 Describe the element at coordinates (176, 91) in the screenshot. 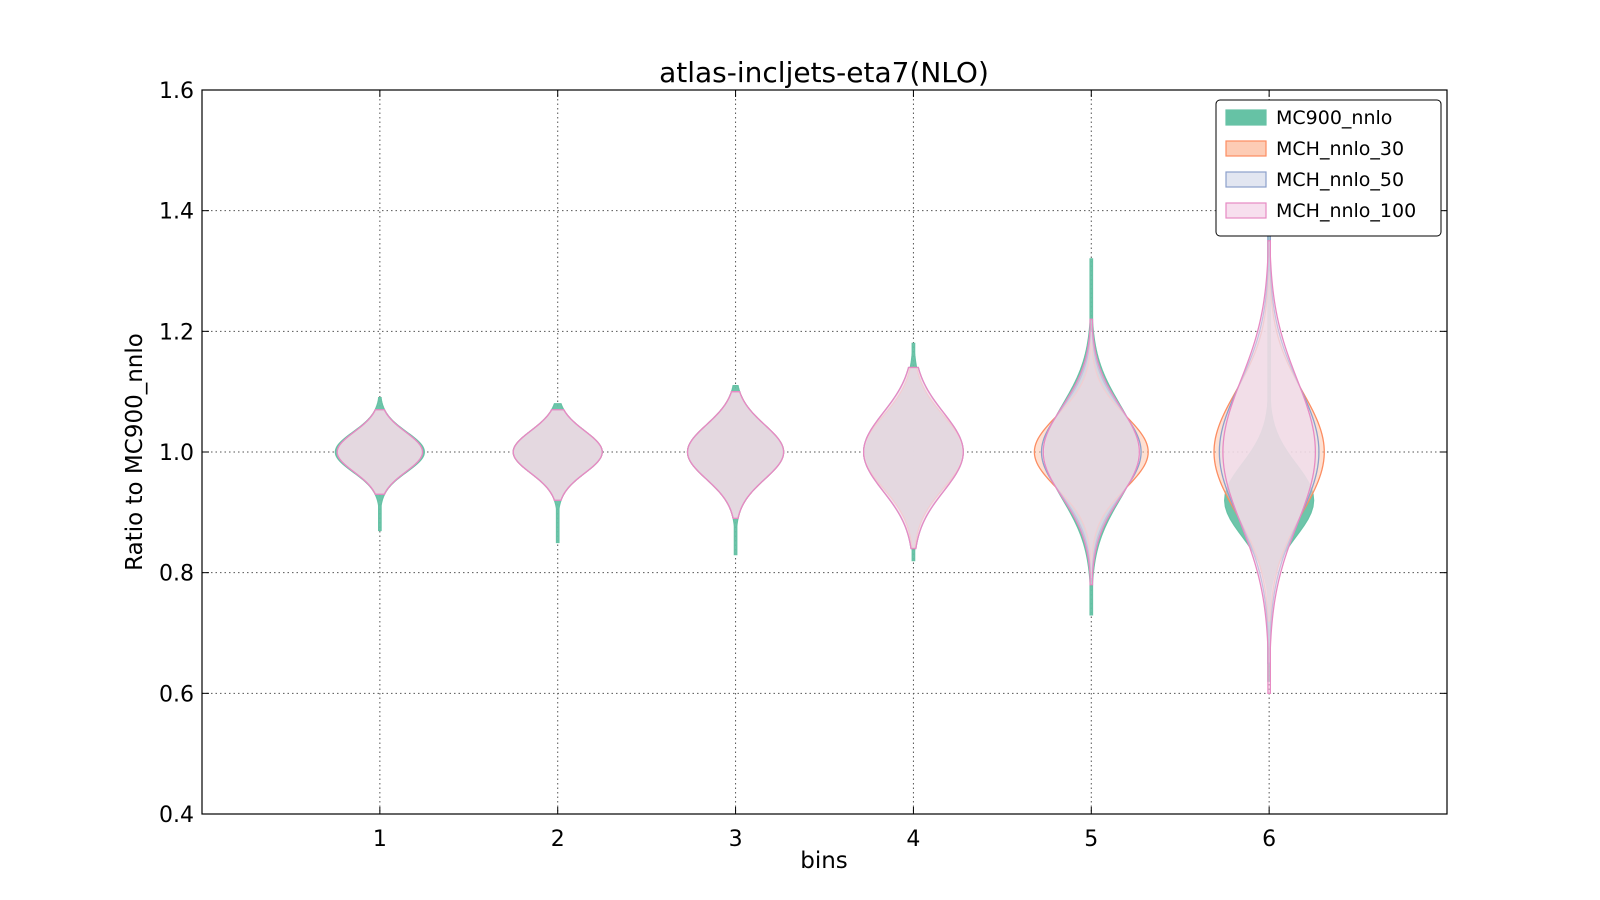

I see `y-tick-label: 1.6` at that location.